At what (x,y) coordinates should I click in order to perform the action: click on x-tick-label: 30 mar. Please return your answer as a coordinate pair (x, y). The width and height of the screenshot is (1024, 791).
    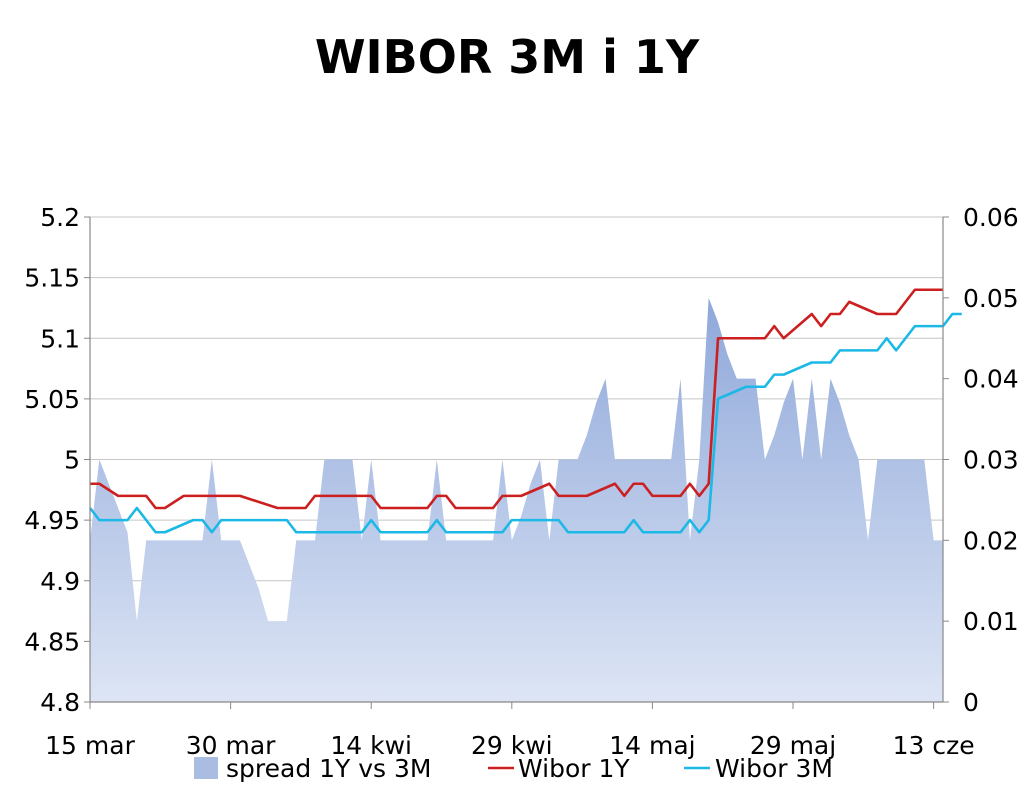
    Looking at the image, I should click on (231, 745).